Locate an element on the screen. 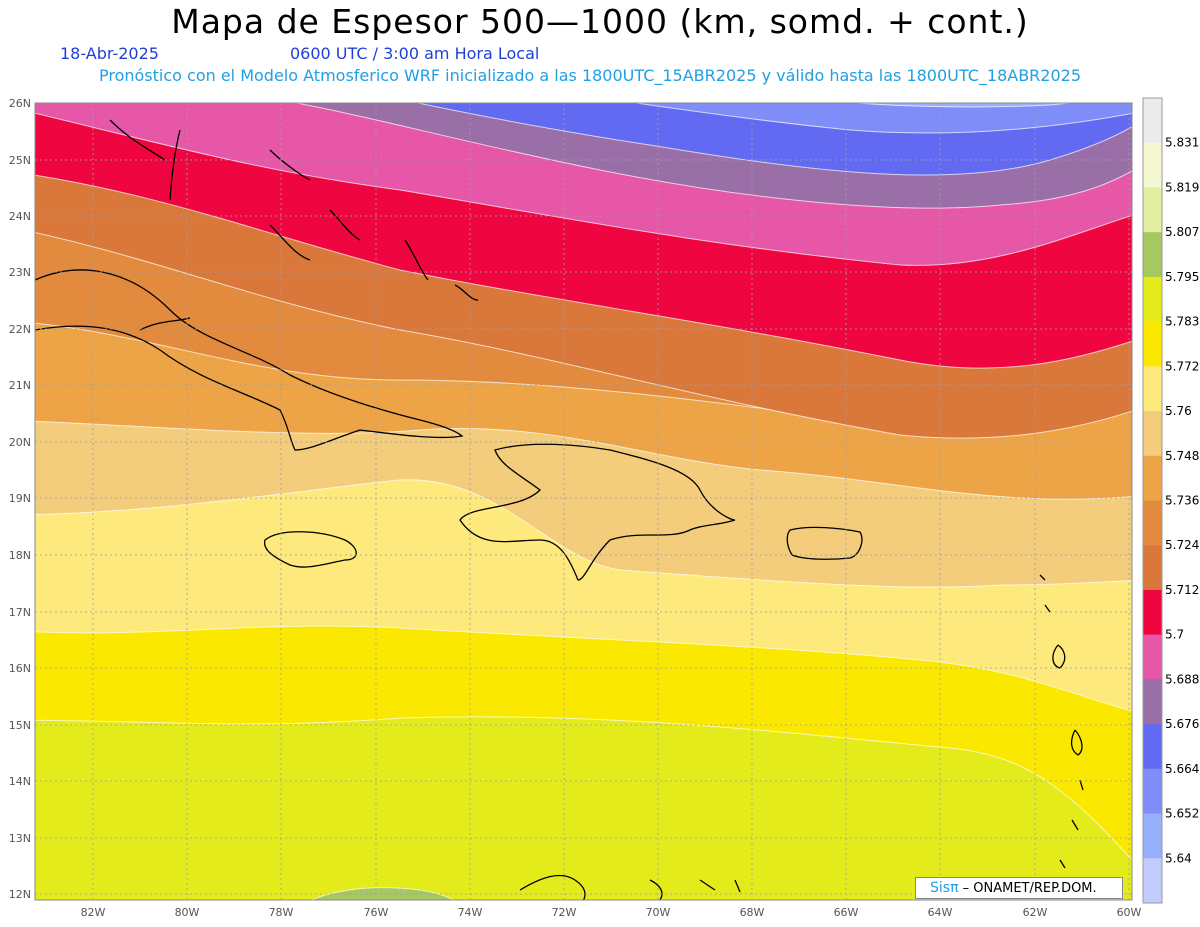 Image resolution: width=1200 pixels, height=927 pixels. lon-label: 80W is located at coordinates (187, 912).